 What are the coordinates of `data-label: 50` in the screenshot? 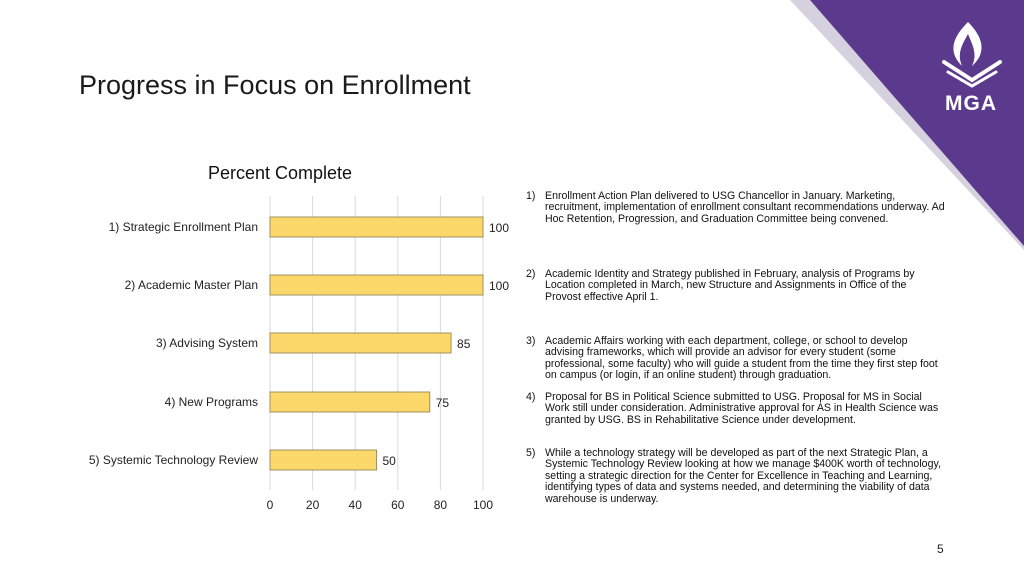 It's located at (390, 461).